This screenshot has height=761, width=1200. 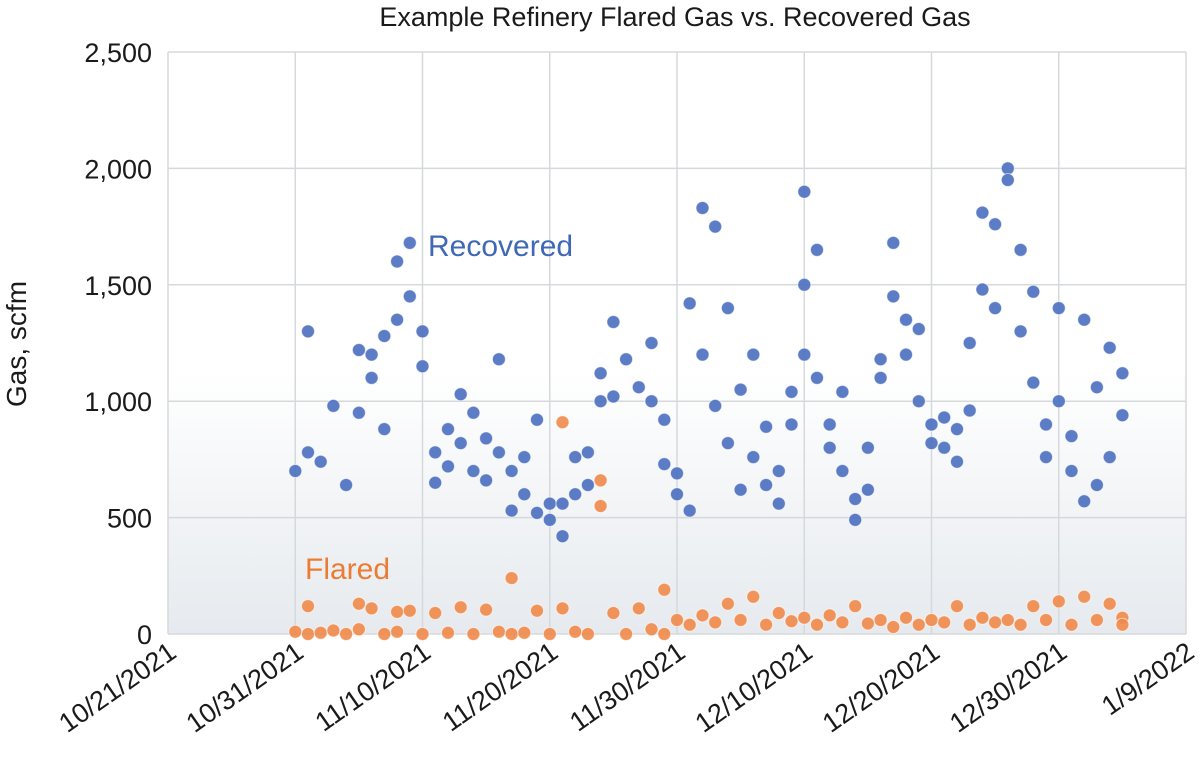 What do you see at coordinates (118, 402) in the screenshot?
I see `y-tick-label: 1,000` at bounding box center [118, 402].